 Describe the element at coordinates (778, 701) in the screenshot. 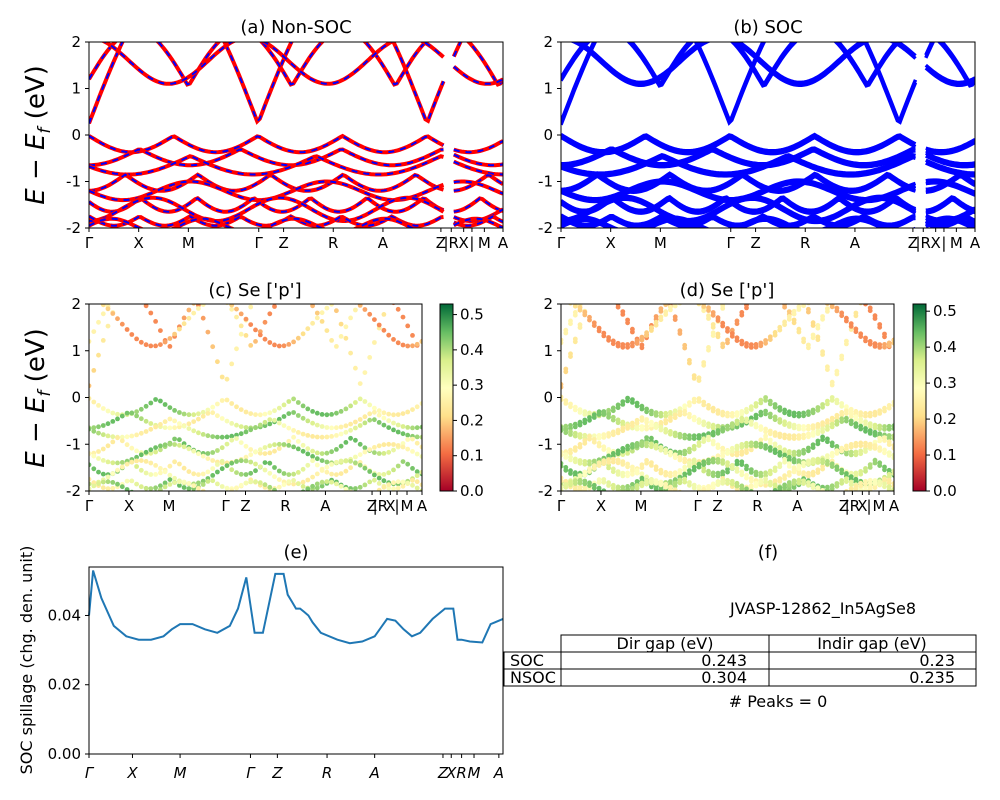

I see `peaks-count: # Peaks = 0` at that location.